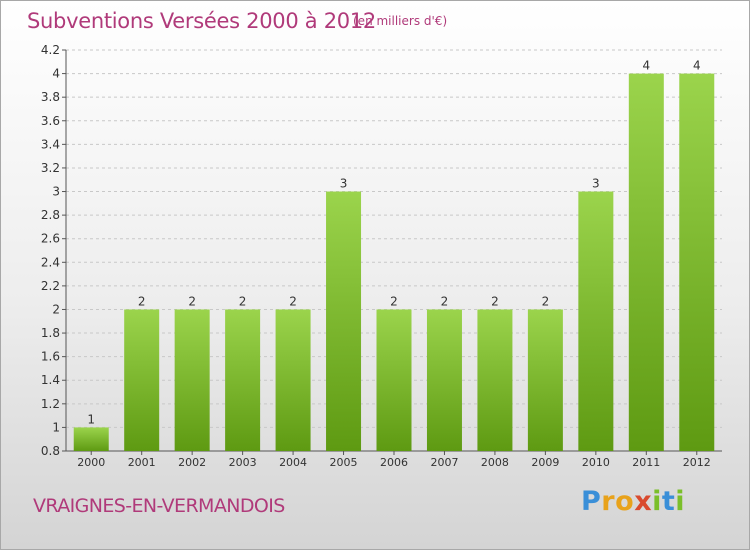  Describe the element at coordinates (444, 462) in the screenshot. I see `x-tick-label-2007: 2007` at that location.